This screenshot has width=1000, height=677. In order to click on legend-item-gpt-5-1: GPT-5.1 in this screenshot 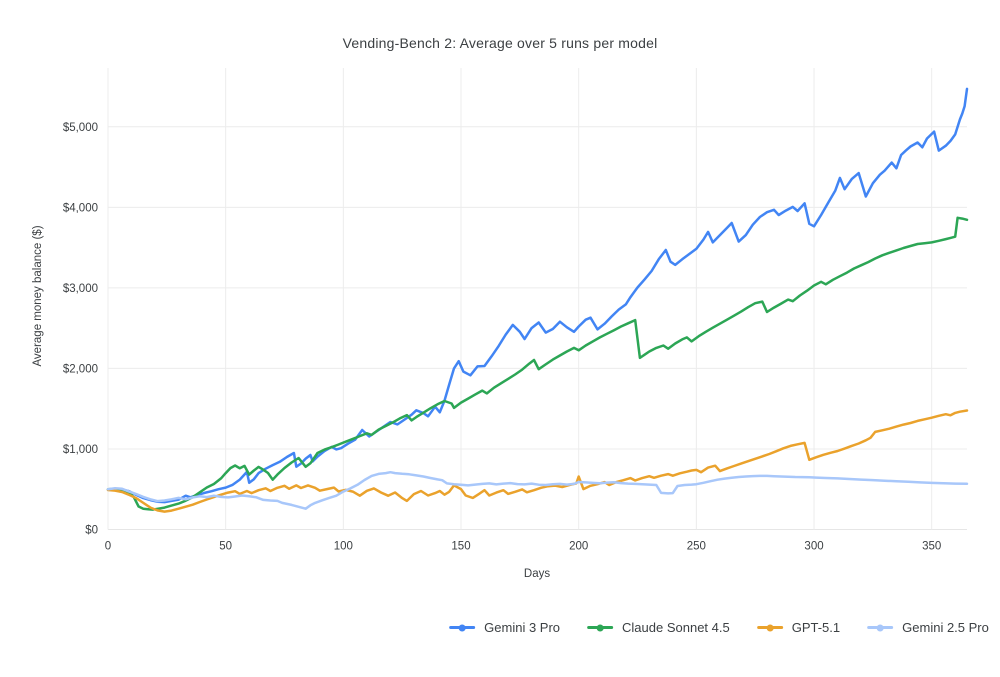, I will do `click(798, 627)`.